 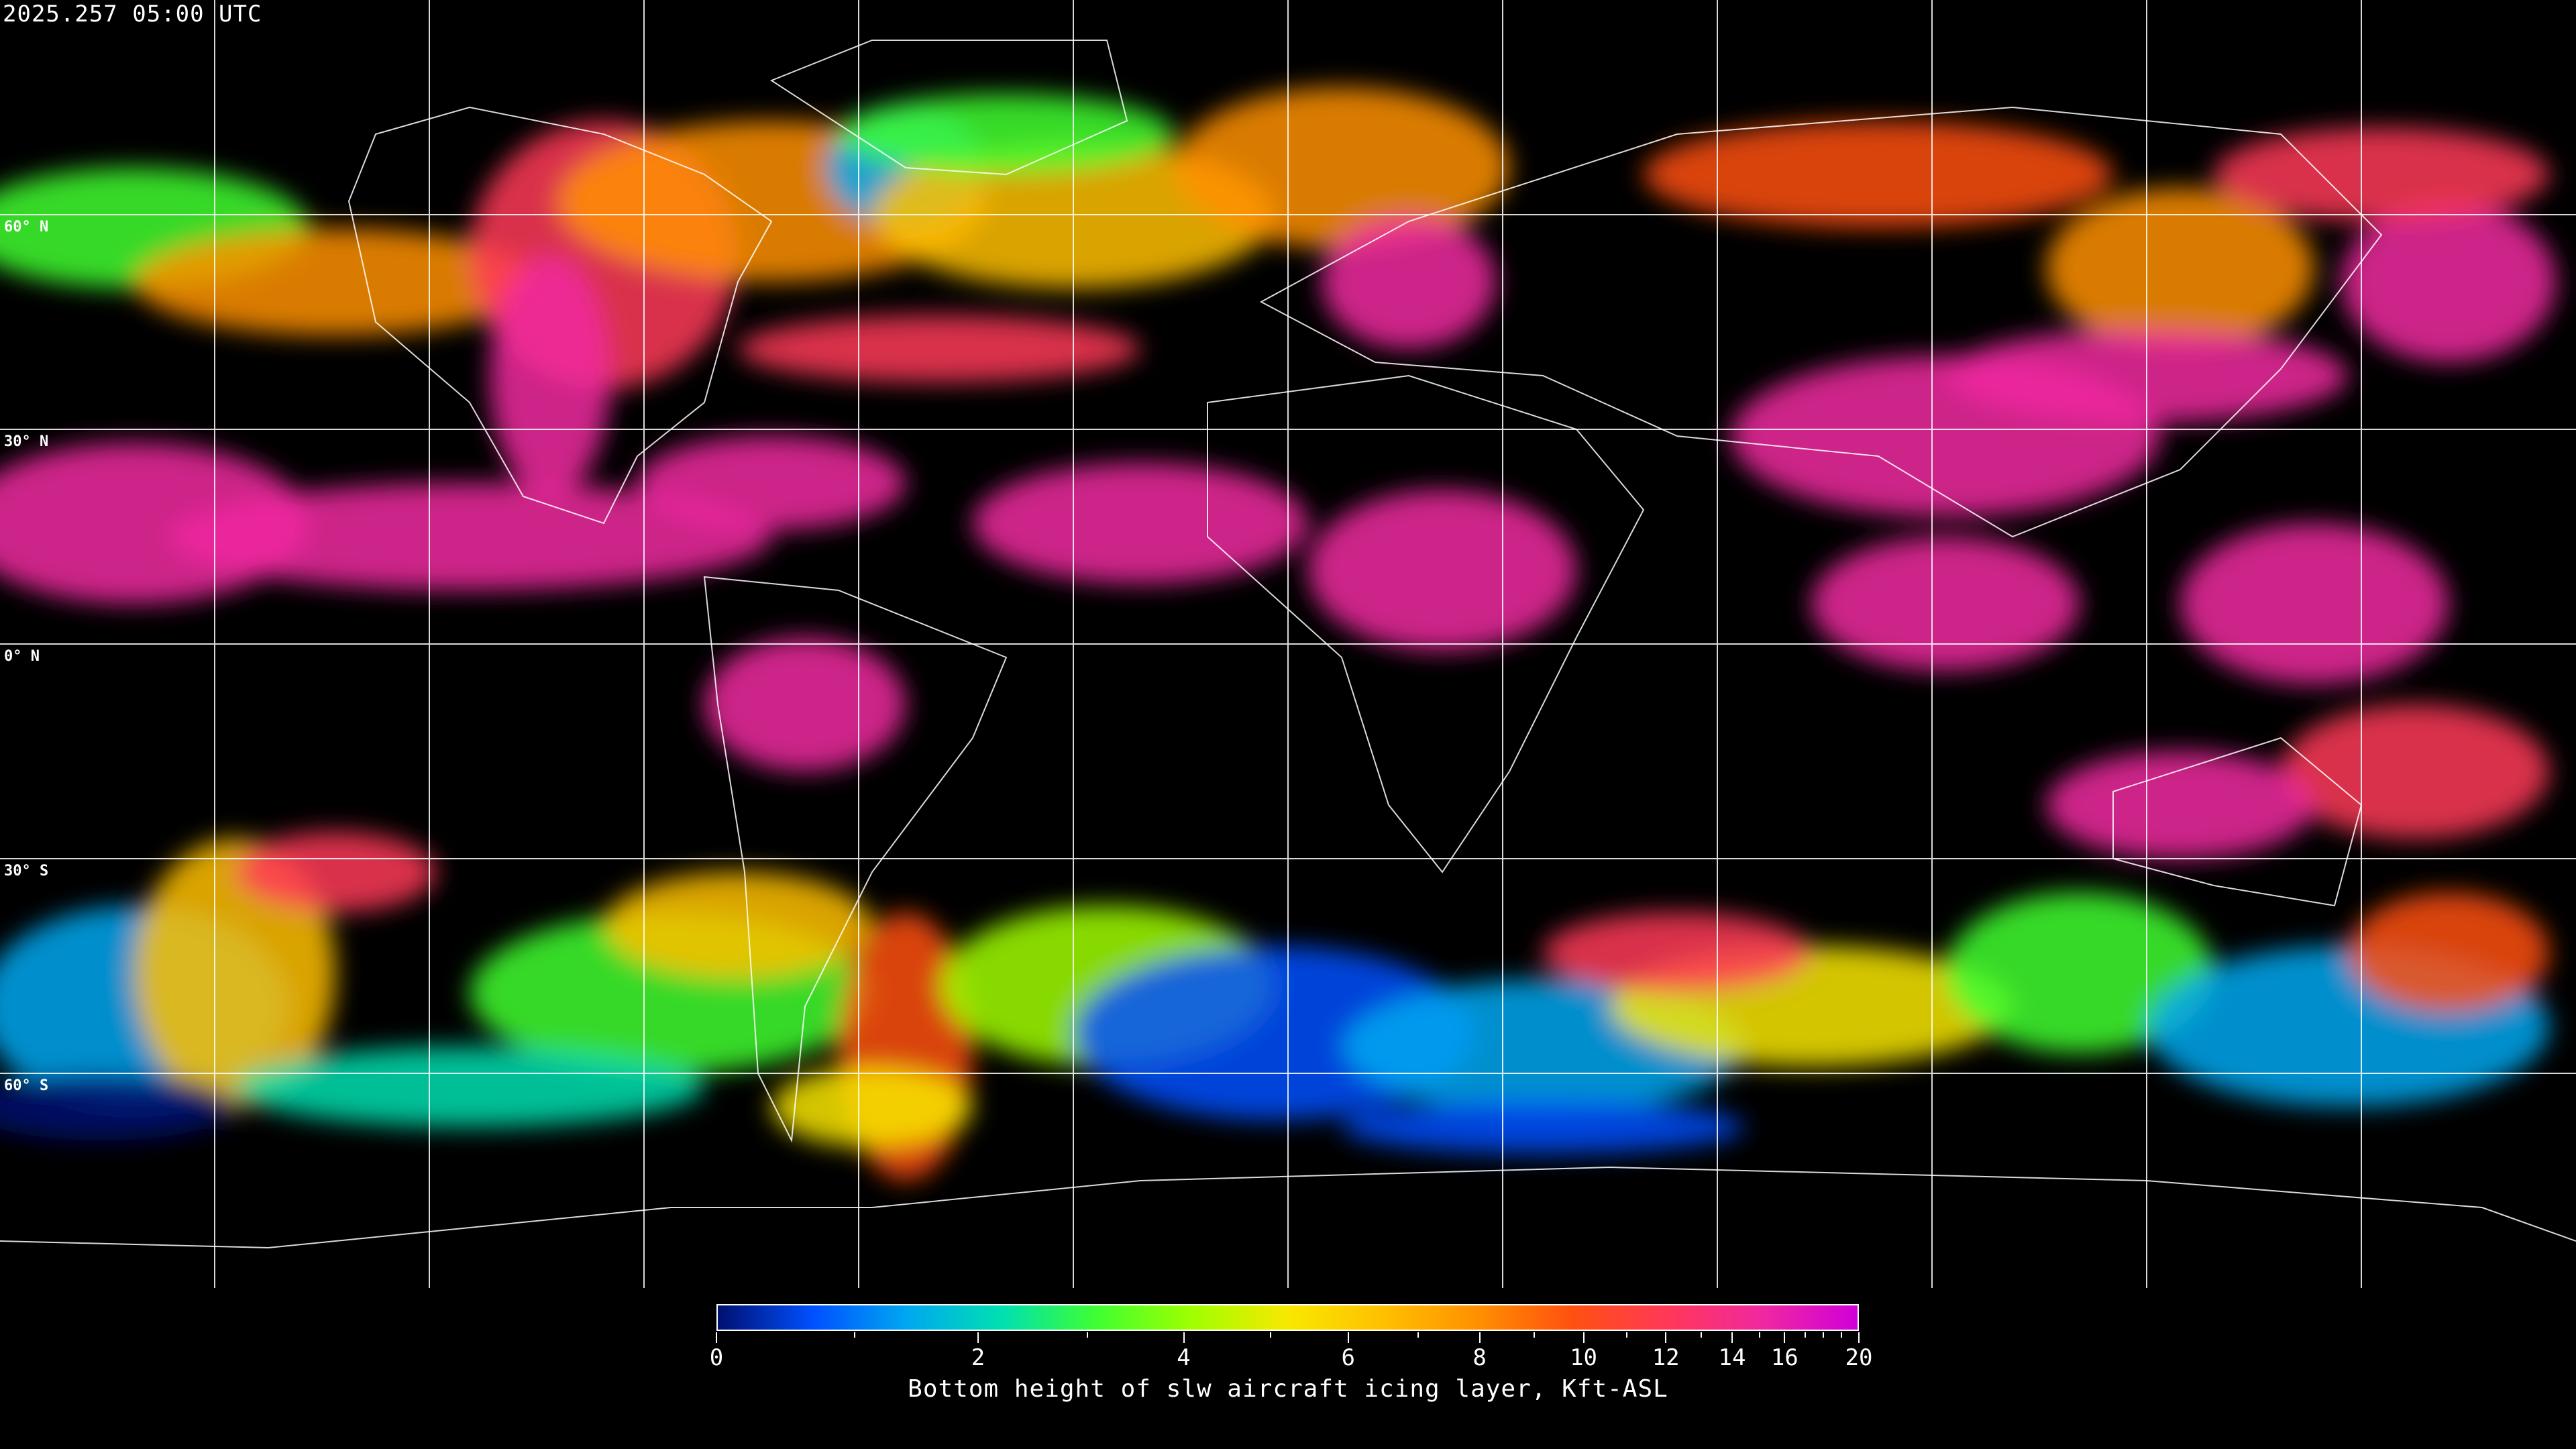 What do you see at coordinates (1291, 1359) in the screenshot?
I see `colorbar-ticks: 0 2 4 6 8 10 12 14 16 20` at bounding box center [1291, 1359].